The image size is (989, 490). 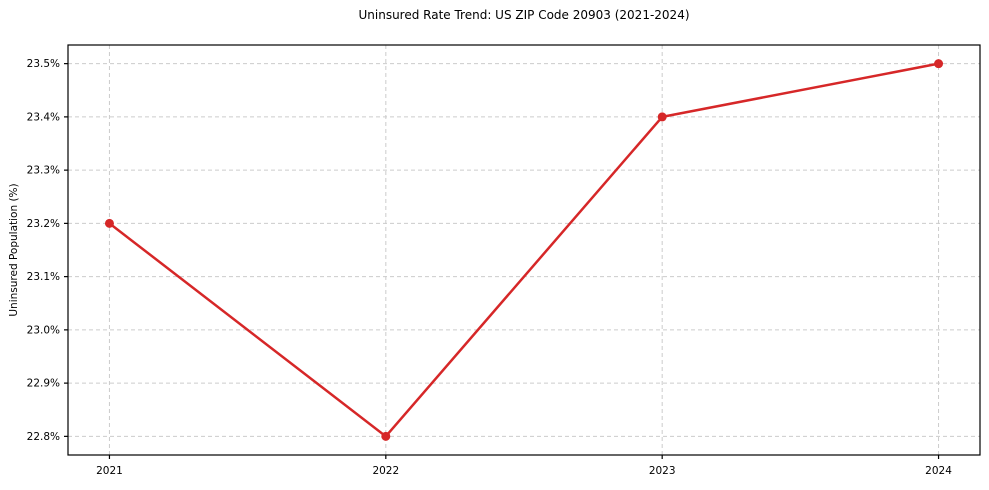 What do you see at coordinates (43, 224) in the screenshot?
I see `y-tick-label: 23.2%` at bounding box center [43, 224].